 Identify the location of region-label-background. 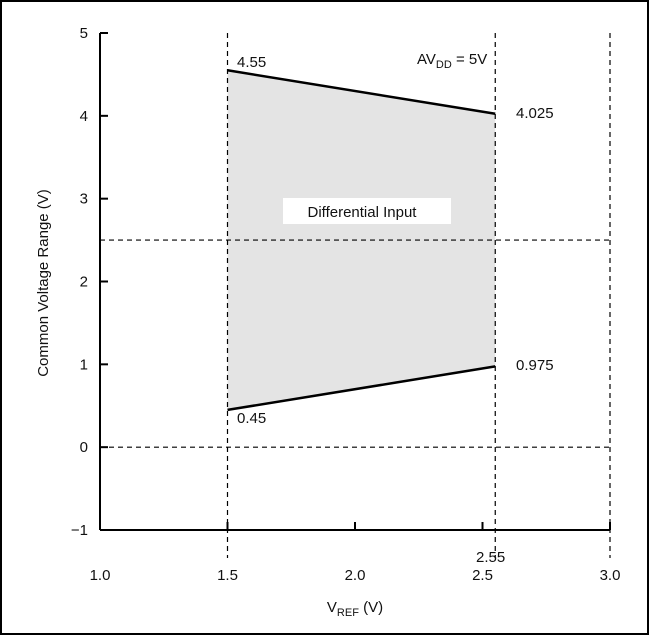
(367, 211).